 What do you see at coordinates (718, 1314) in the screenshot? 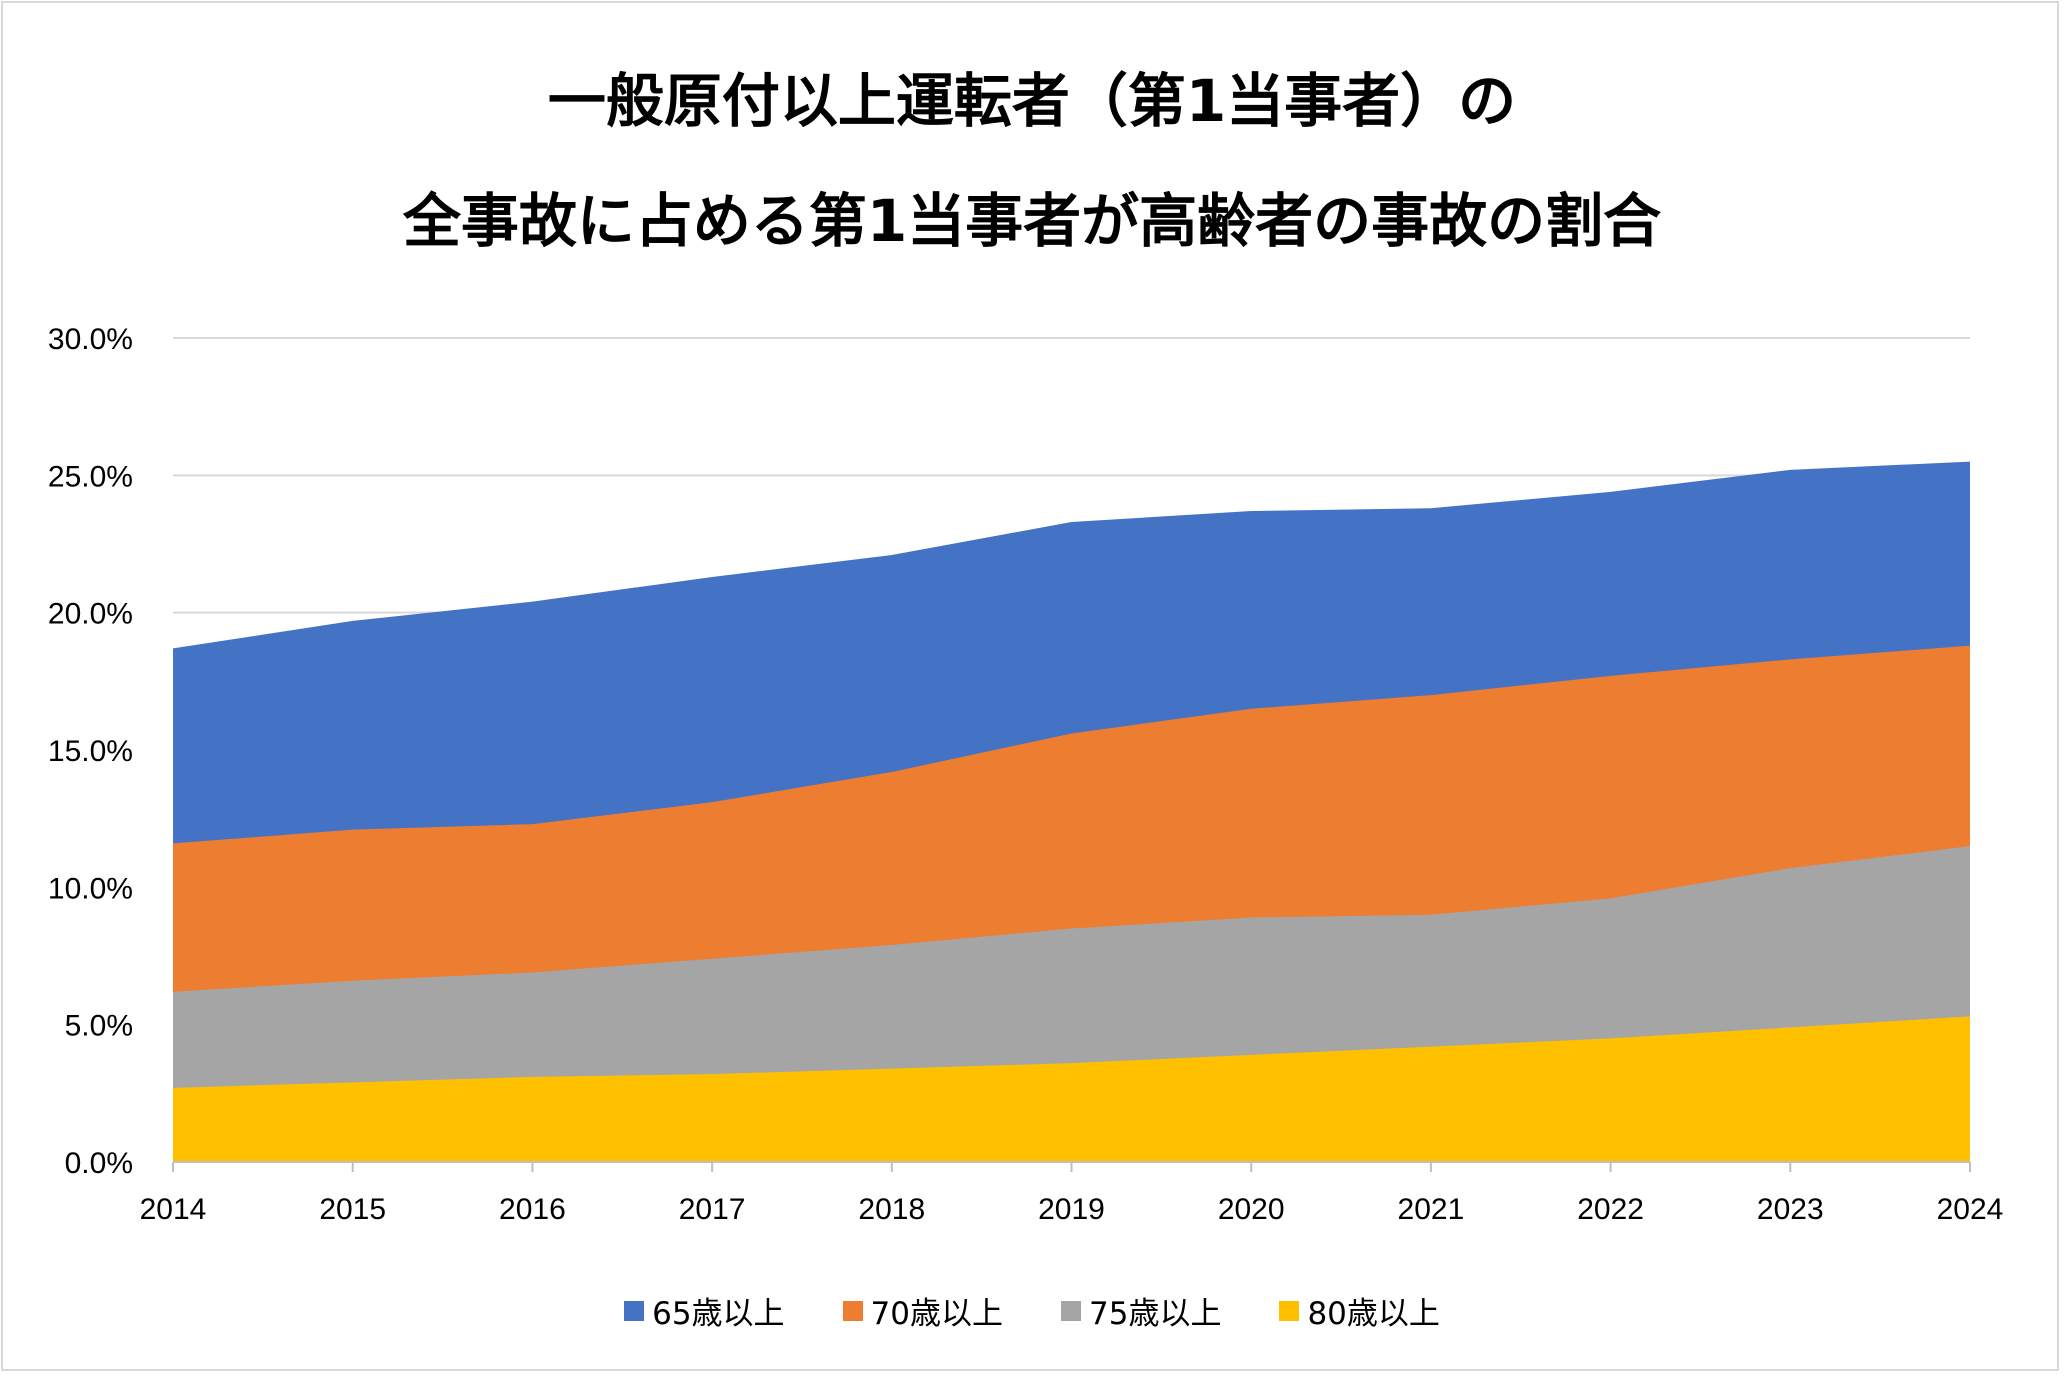
I see `legend-label-65: 65歳以上` at bounding box center [718, 1314].